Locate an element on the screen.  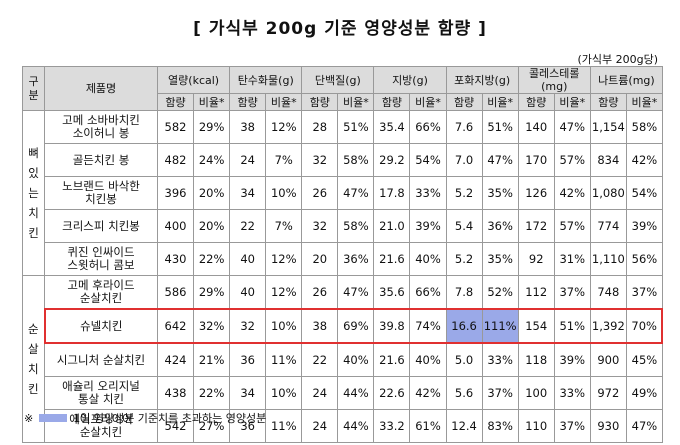
value-cell: 900 is located at coordinates (608, 359).